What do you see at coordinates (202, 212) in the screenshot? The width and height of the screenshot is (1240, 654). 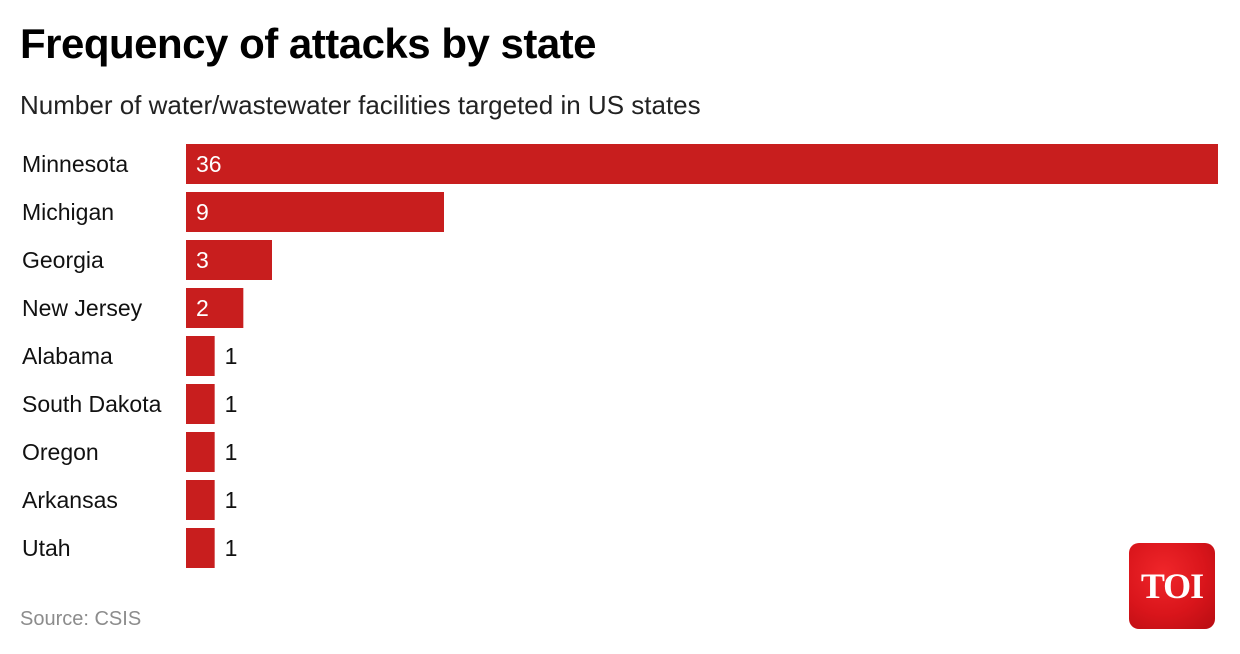 I see `value-label: 9` at bounding box center [202, 212].